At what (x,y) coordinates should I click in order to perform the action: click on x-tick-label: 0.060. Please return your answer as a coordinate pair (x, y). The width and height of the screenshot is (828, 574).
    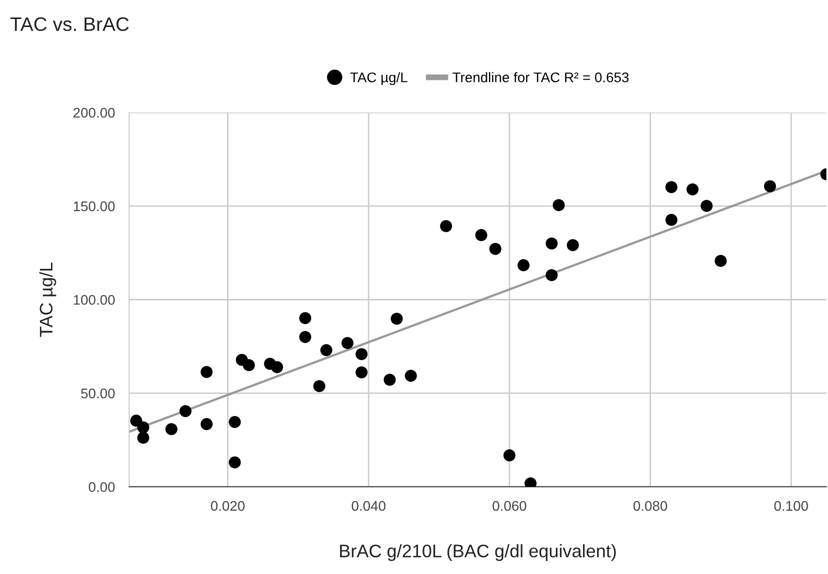
    Looking at the image, I should click on (509, 506).